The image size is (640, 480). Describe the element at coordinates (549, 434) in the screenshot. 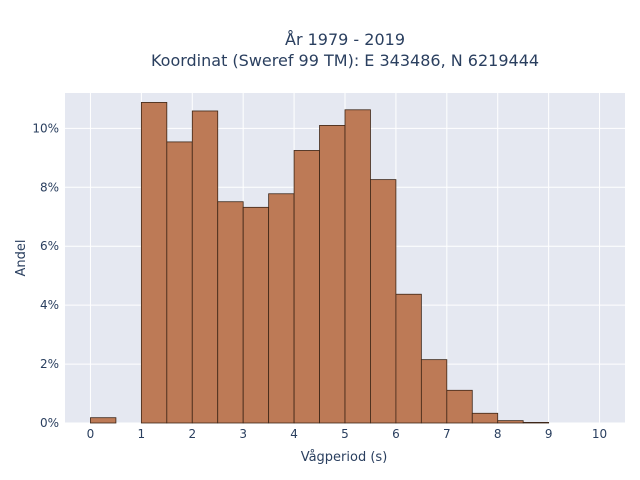

I see `x-tick-label-9: 9` at that location.